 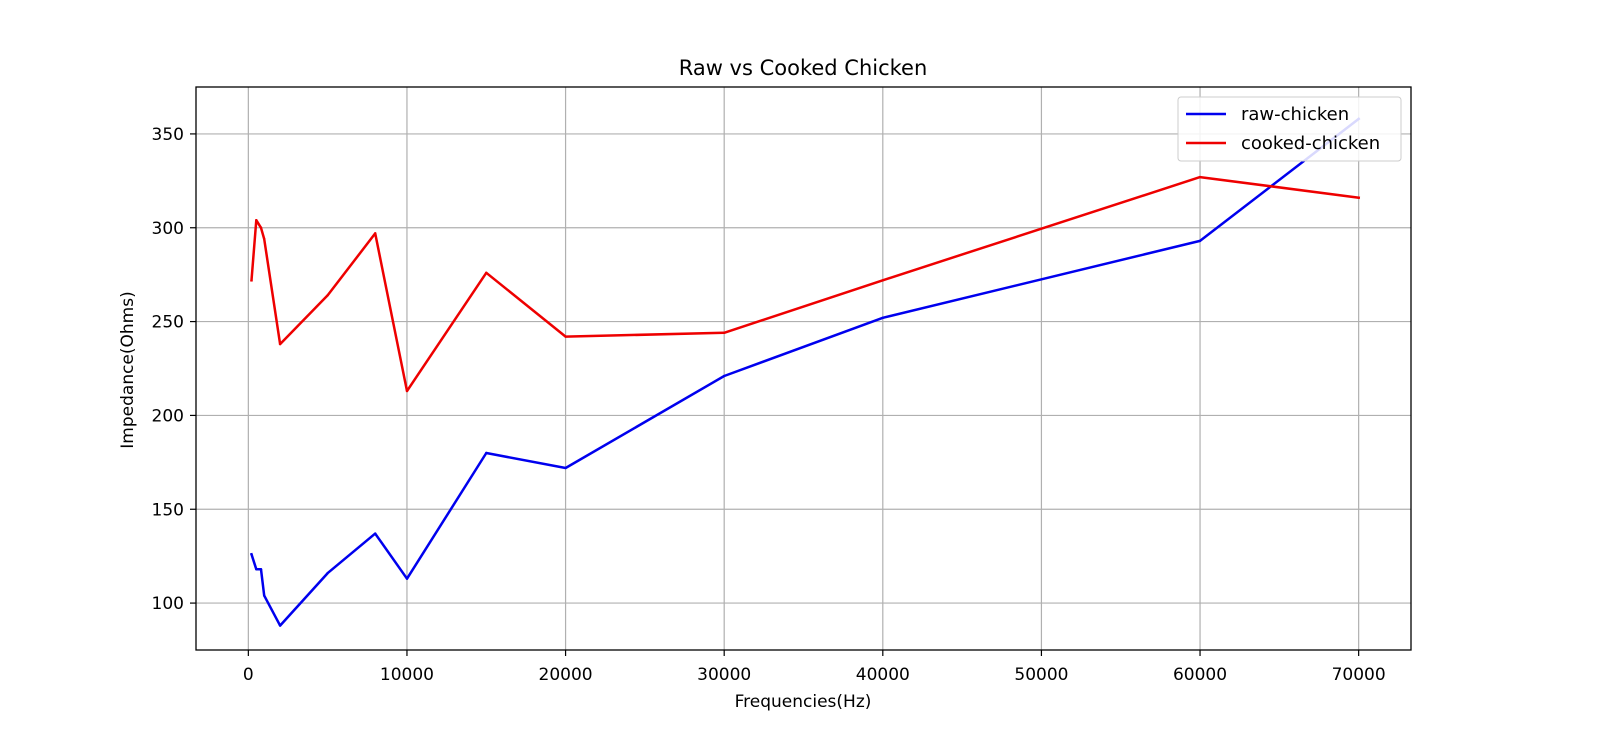 I want to click on legend-label-raw-chicken: raw-chicken, so click(x=1295, y=114).